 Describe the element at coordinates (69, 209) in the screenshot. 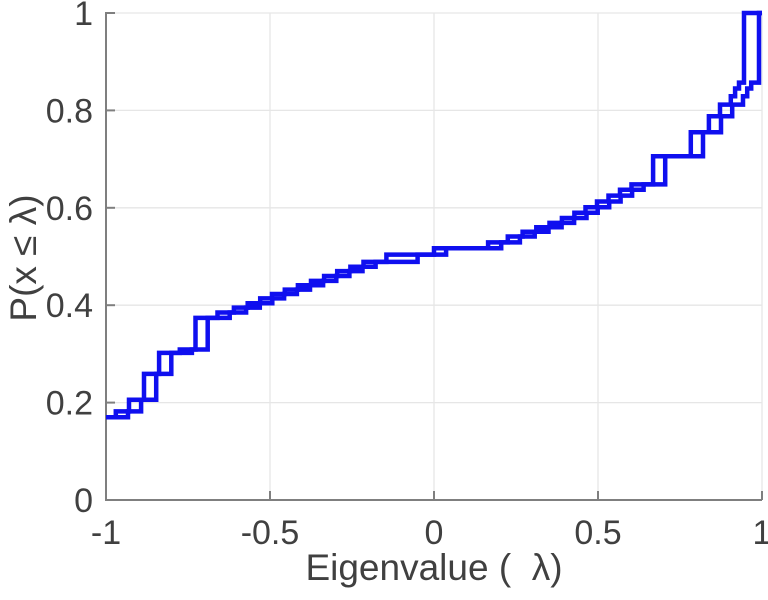

I see `y-tick-label: 0.6` at that location.